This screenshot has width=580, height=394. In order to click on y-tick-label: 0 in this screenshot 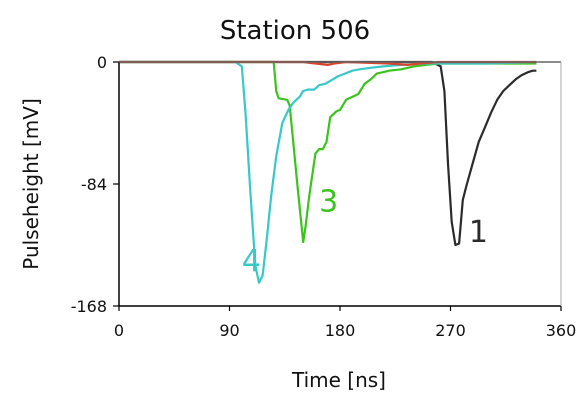, I will do `click(102, 62)`.